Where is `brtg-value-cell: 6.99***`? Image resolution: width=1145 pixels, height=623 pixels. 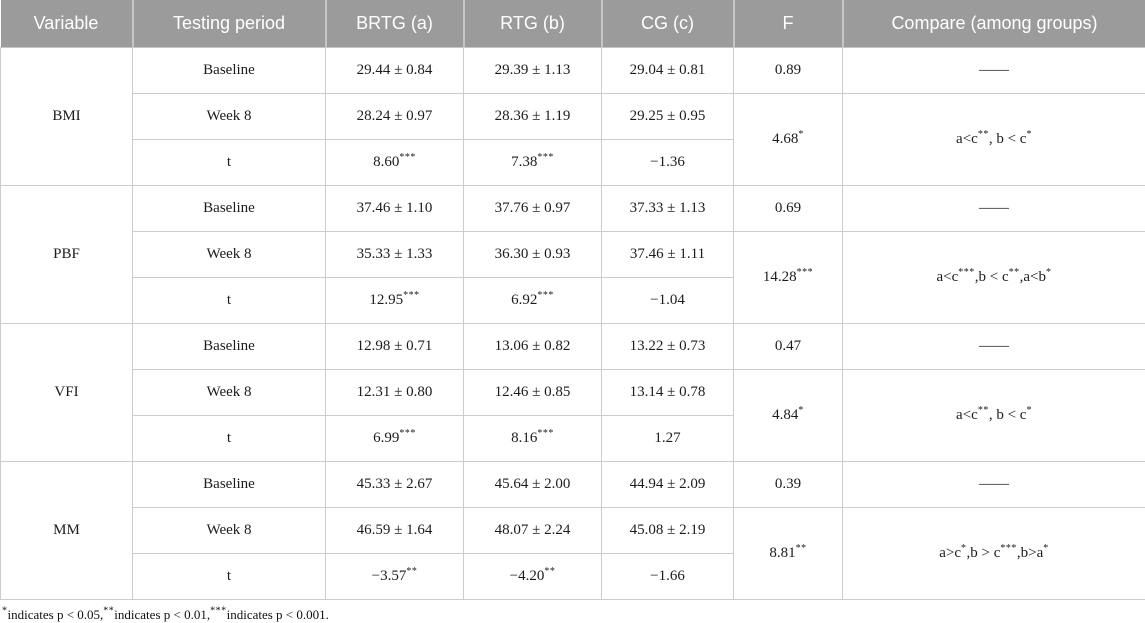 brtg-value-cell: 6.99*** is located at coordinates (395, 439).